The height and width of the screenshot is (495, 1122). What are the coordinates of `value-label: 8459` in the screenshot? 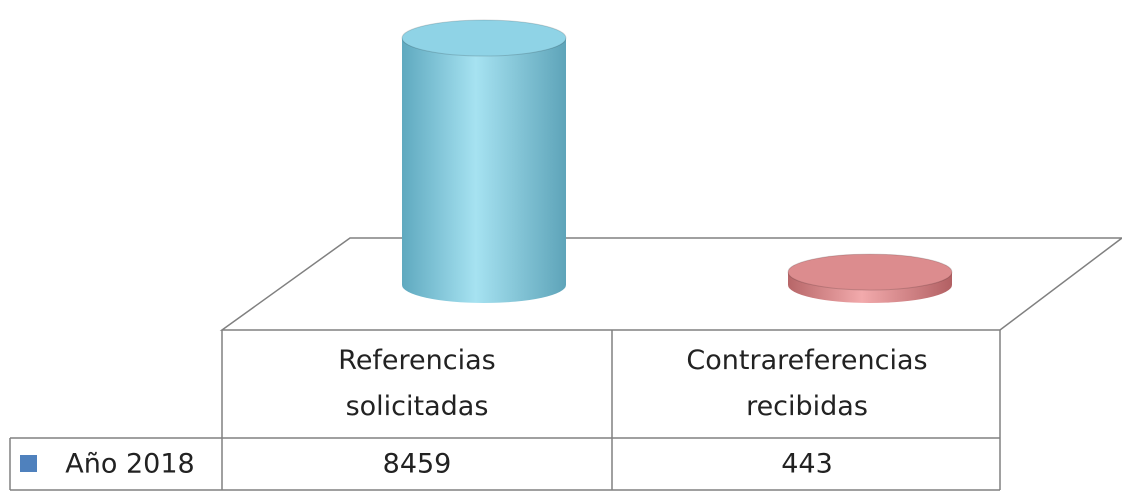 It's located at (417, 464).